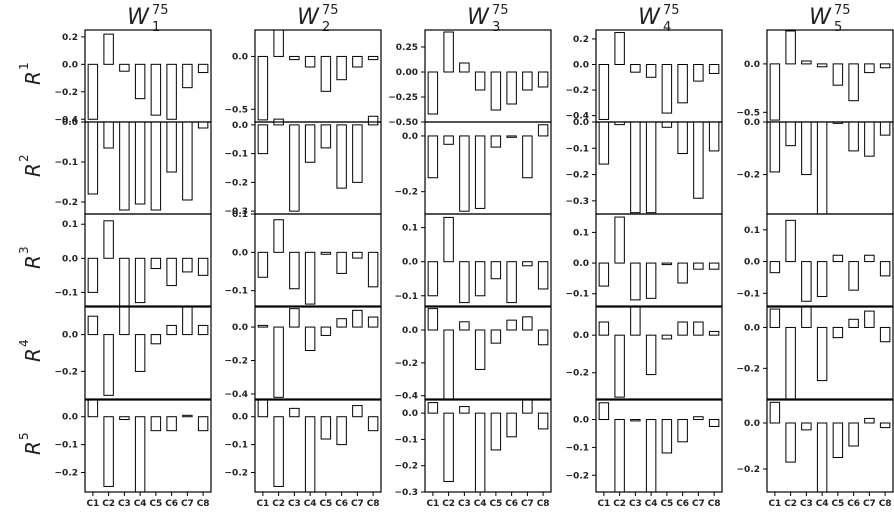  I want to click on panel-r1-c3: 0.25 0.00 −0.25 −0.50, so click(470, 78).